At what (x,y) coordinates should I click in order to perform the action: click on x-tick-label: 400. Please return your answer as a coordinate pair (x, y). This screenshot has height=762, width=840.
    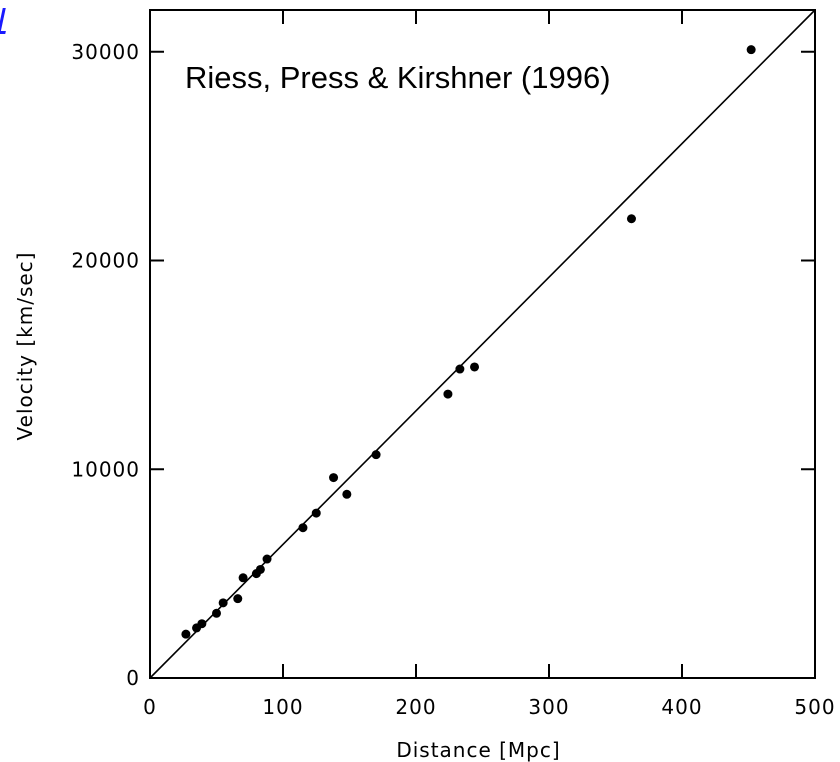
    Looking at the image, I should click on (681, 707).